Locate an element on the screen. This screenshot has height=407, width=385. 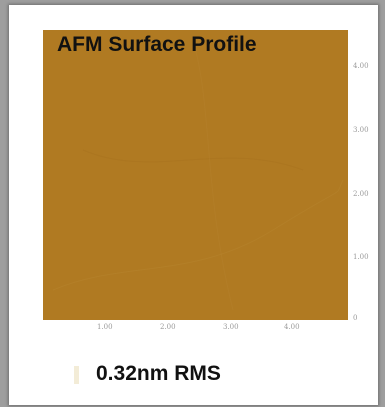
bullet-mark is located at coordinates (76, 375).